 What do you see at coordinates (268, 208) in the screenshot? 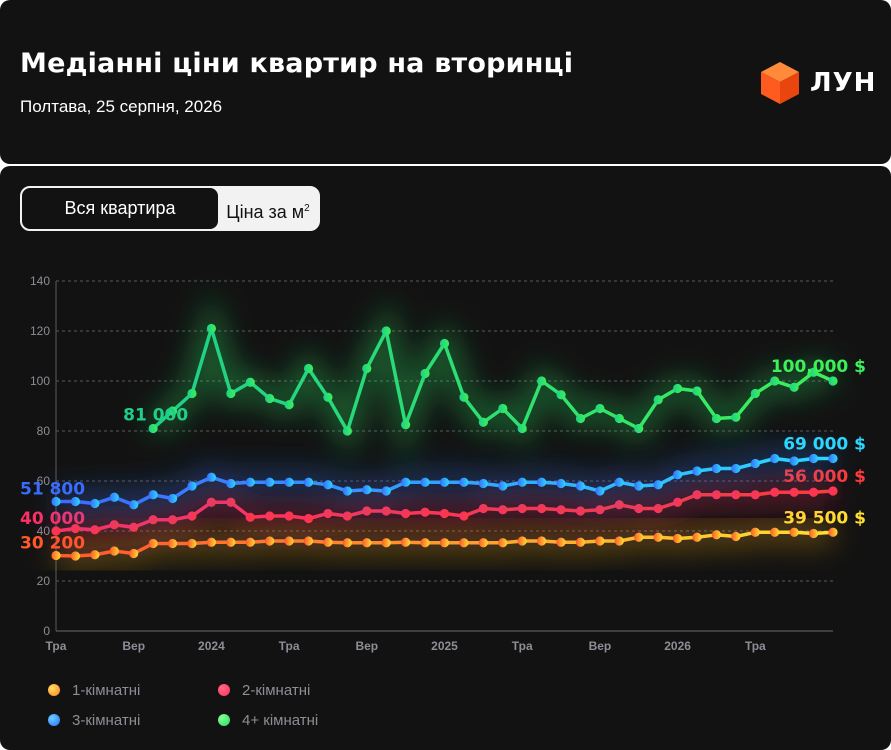
I see `toggle-price-per-m2-button: Ціна за м2` at bounding box center [268, 208].